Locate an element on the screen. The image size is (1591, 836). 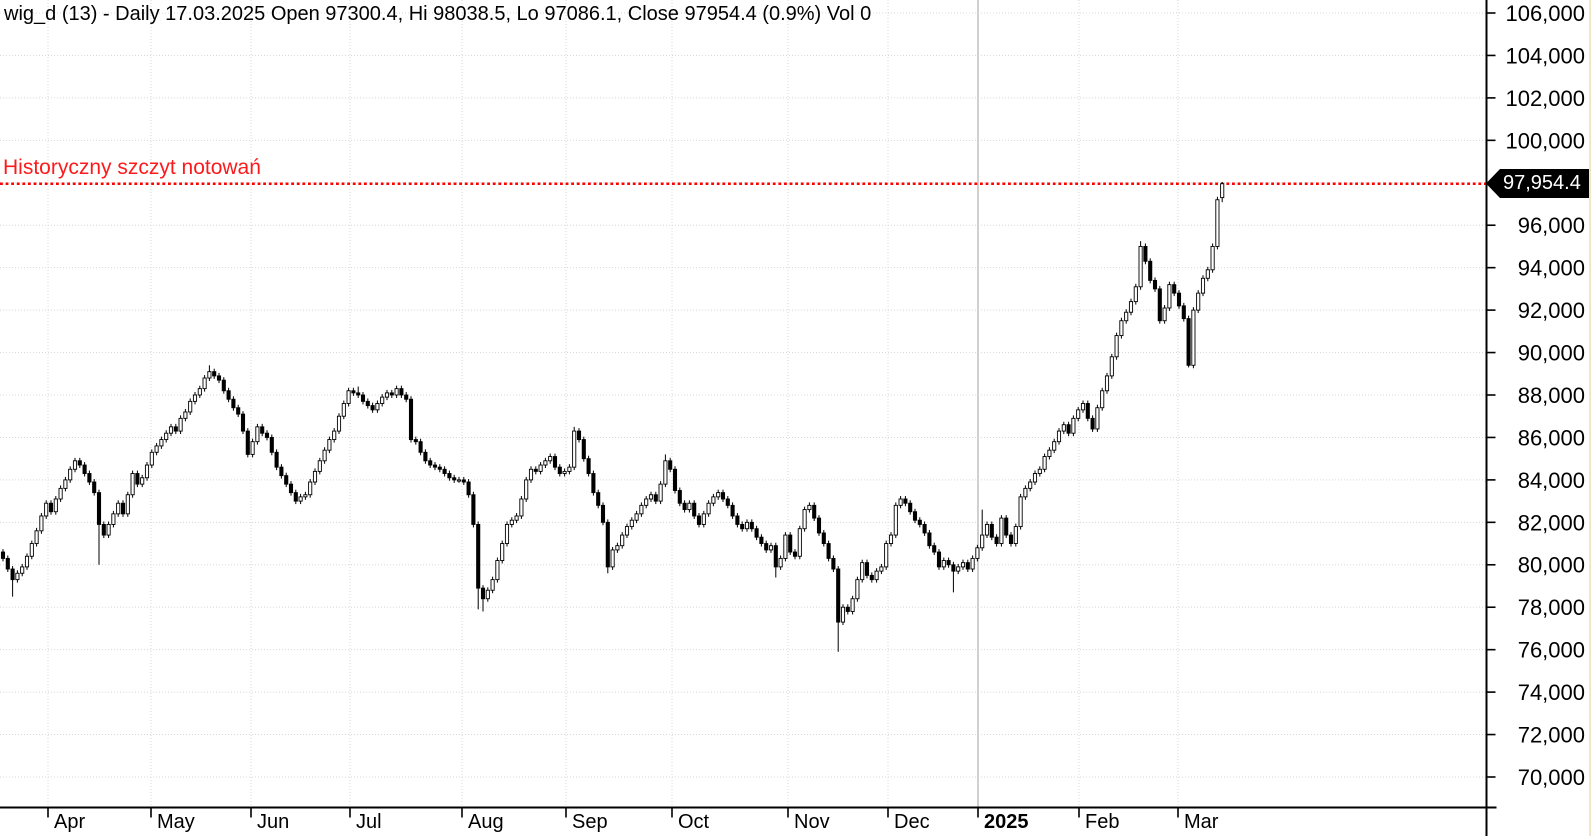
month-label: May is located at coordinates (176, 822).